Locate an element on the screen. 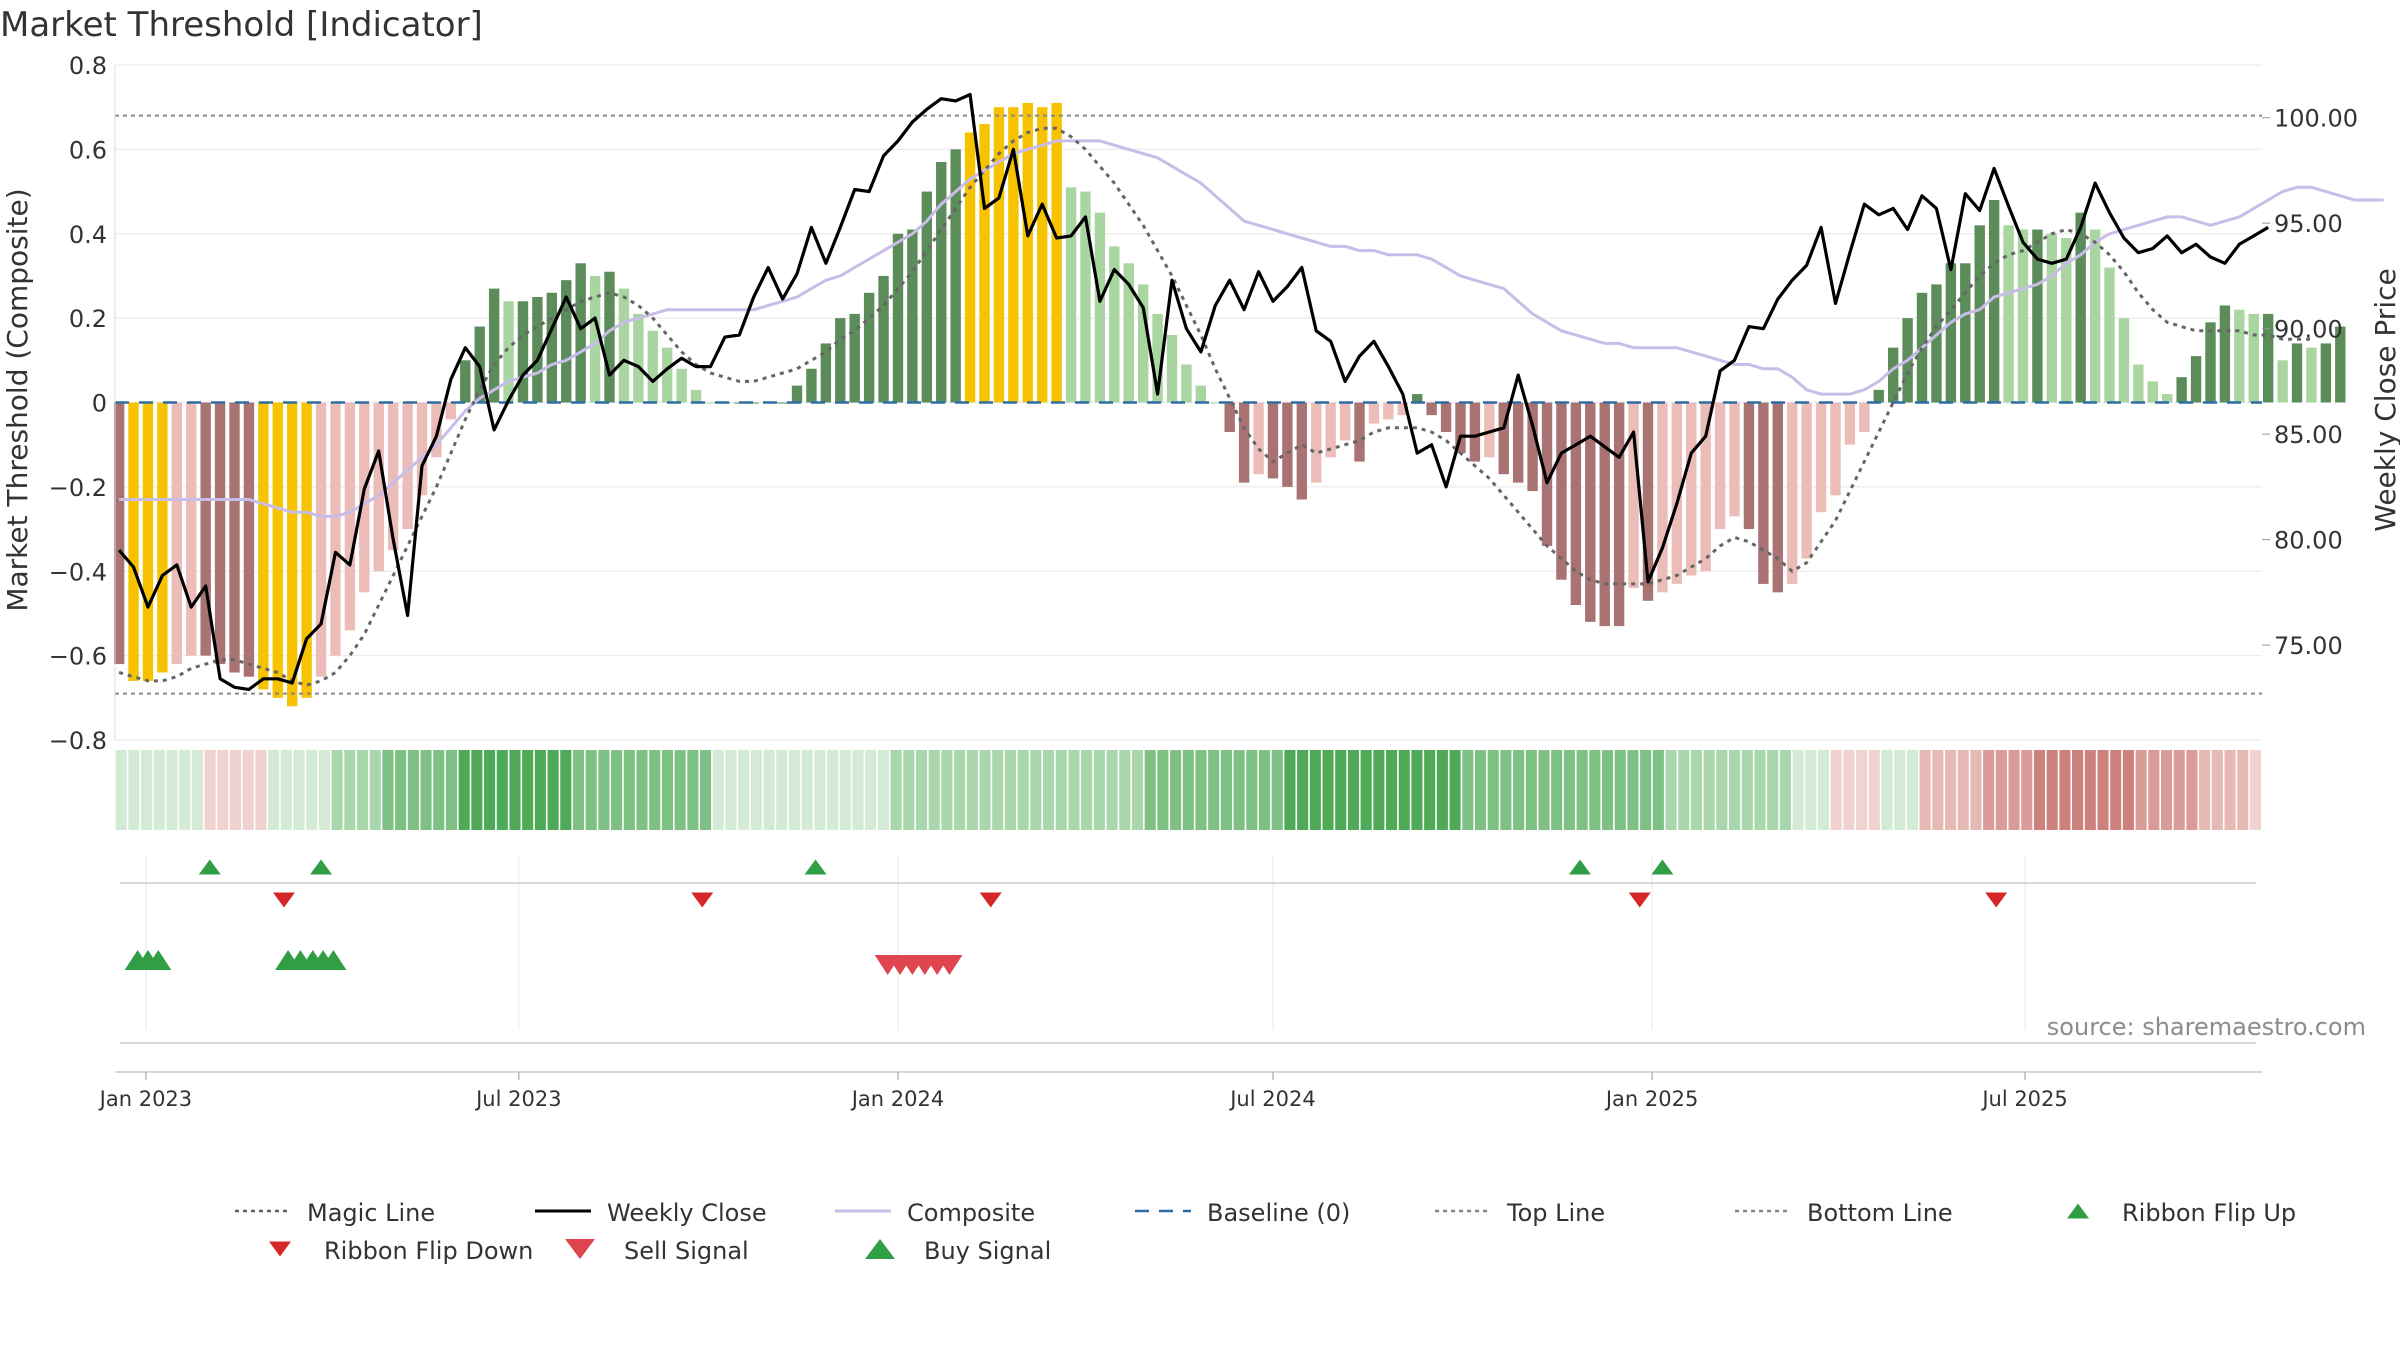 The height and width of the screenshot is (1350, 2400). legend-label: Composite is located at coordinates (971, 1213).